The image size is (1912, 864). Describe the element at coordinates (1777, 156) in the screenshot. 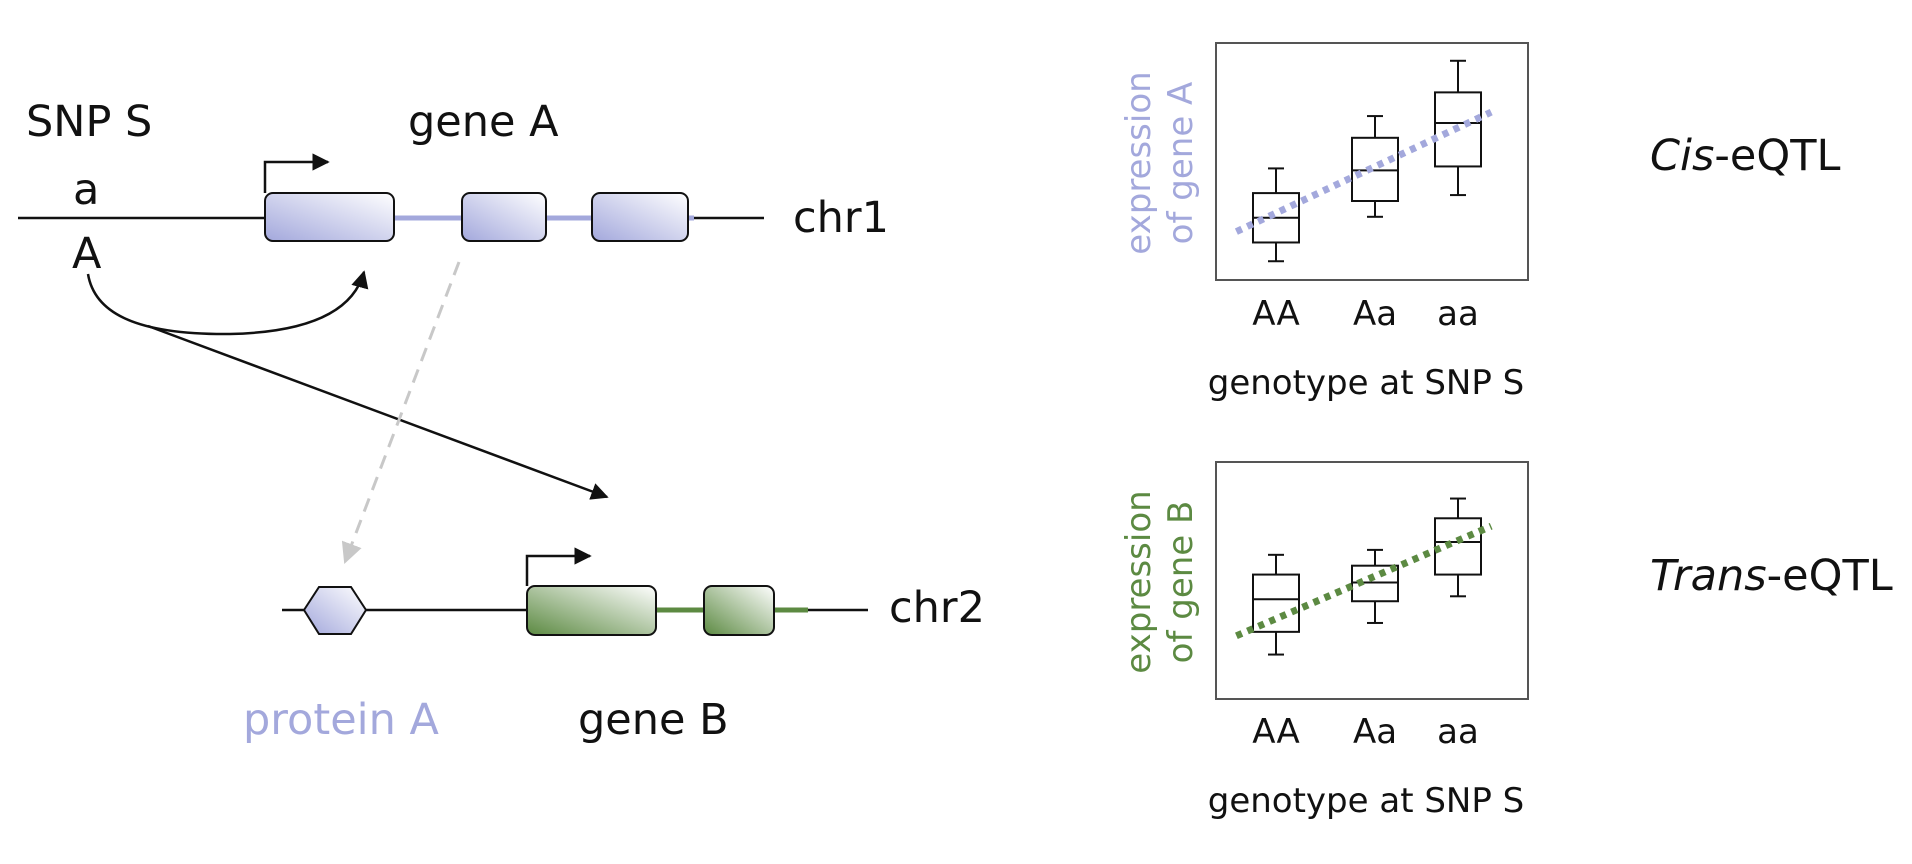

I see `cis-title-suffix: -eQTL` at that location.